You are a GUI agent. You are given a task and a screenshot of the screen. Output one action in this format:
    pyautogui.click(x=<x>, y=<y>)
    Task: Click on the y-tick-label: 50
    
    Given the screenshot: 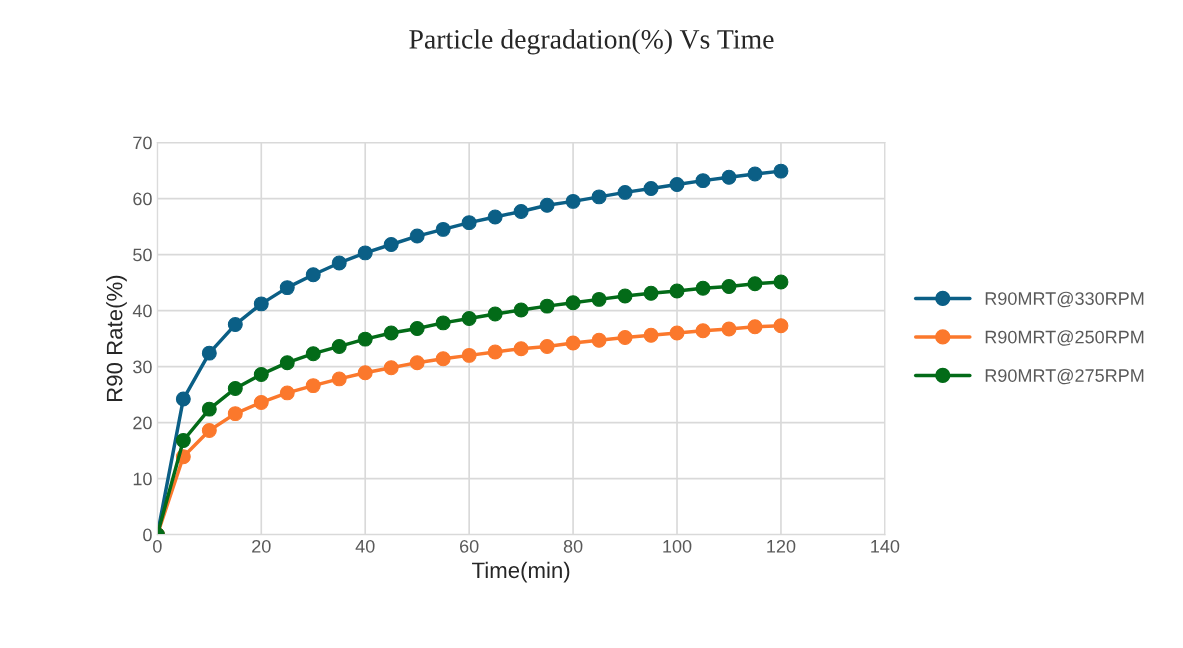 What is the action you would take?
    pyautogui.click(x=142, y=255)
    